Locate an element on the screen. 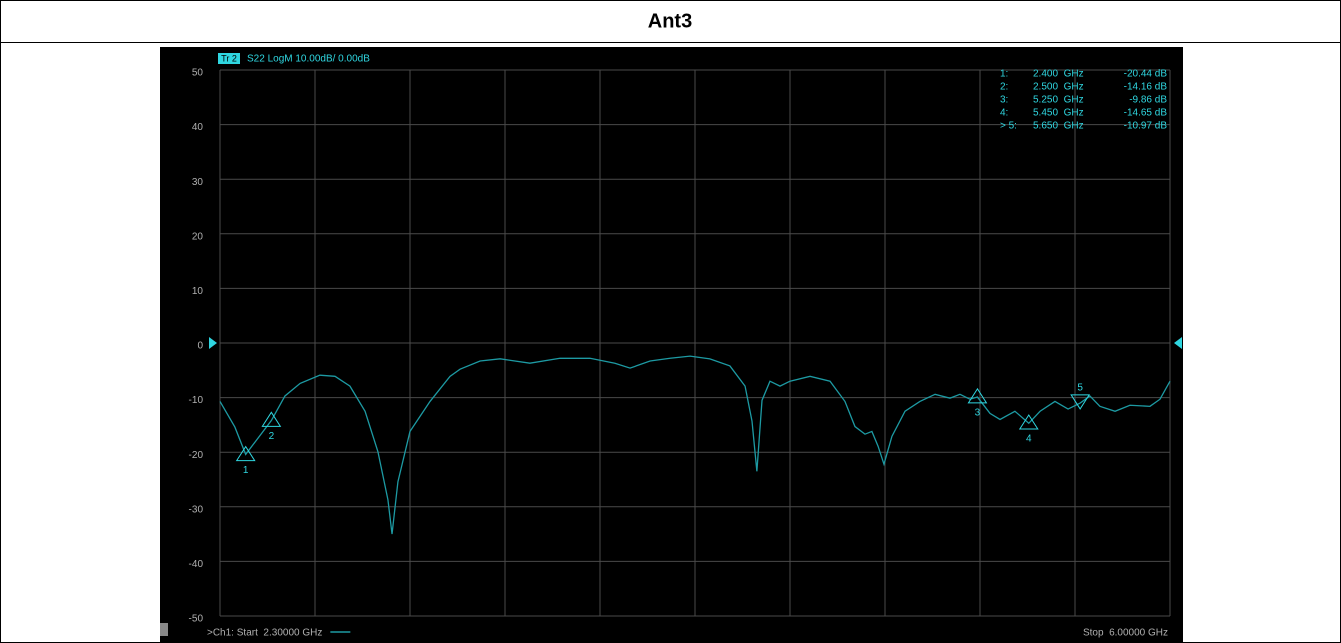  y-tick-label: -40 is located at coordinates (196, 564).